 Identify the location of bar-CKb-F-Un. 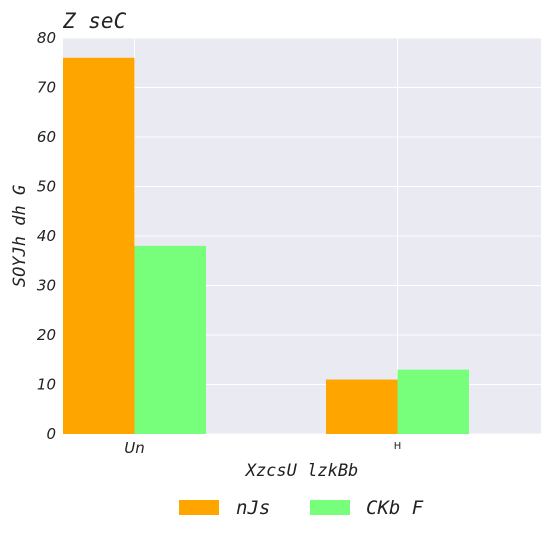
(170, 339).